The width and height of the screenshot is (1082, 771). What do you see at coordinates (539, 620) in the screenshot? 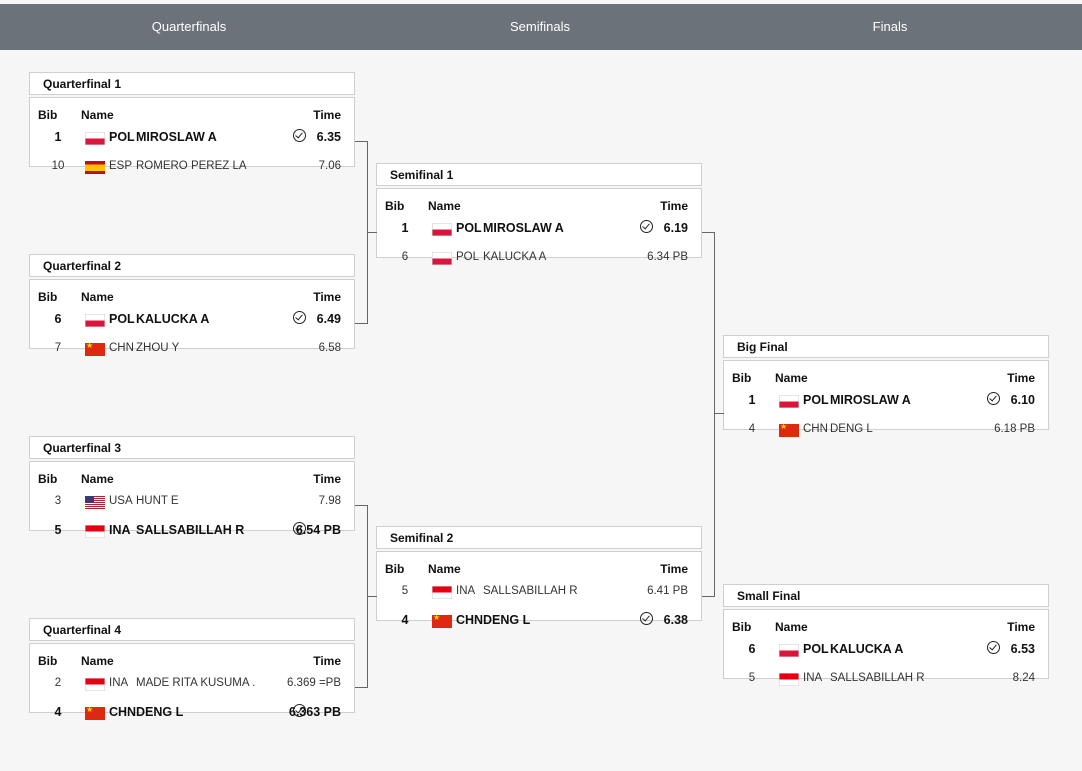
I see `athlete-row: 4 CHN DENG L 6.38` at bounding box center [539, 620].